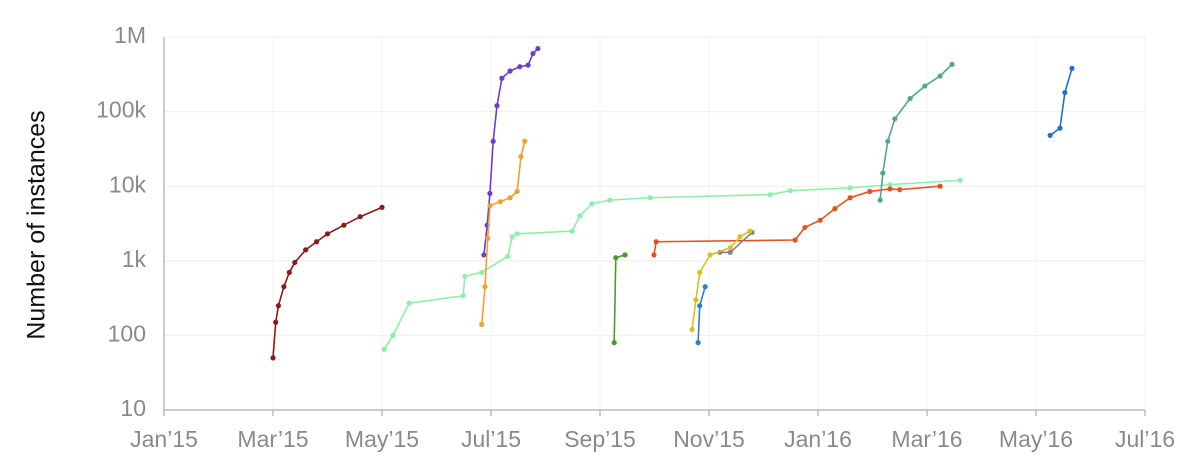 This screenshot has width=1200, height=473. What do you see at coordinates (1036, 439) in the screenshot?
I see `x-tick-label: May’16` at bounding box center [1036, 439].